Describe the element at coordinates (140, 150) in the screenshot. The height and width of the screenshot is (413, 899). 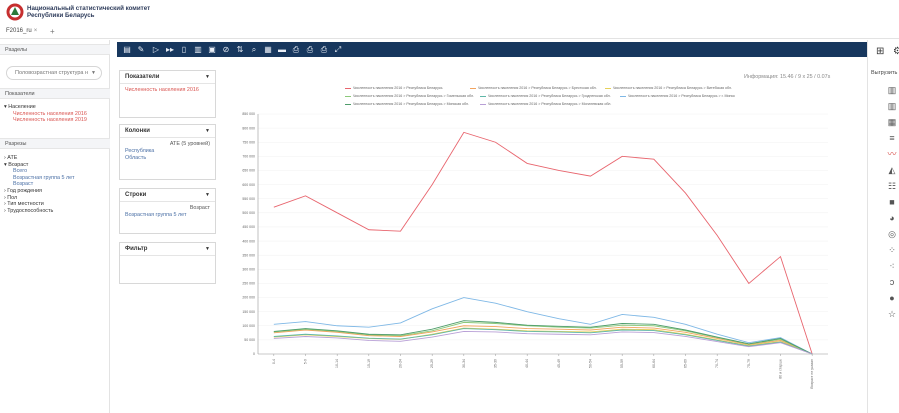
I see `panel-item: Республика` at that location.